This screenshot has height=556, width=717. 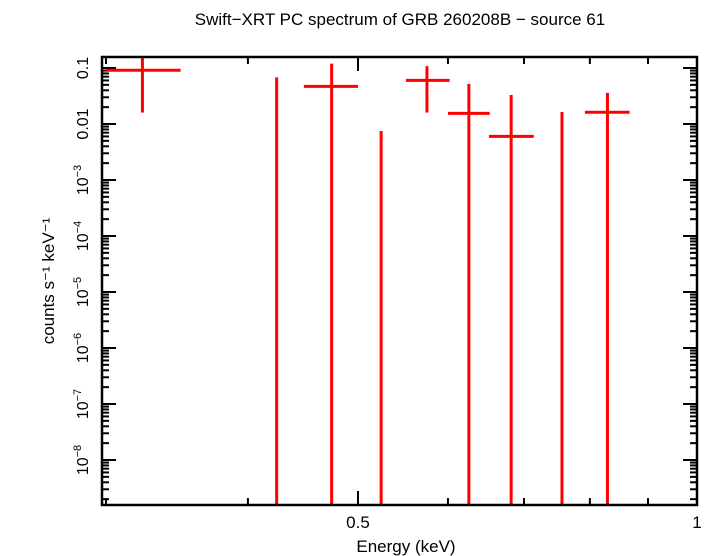 What do you see at coordinates (82, 180) in the screenshot?
I see `y-tick-label: 10−3` at bounding box center [82, 180].